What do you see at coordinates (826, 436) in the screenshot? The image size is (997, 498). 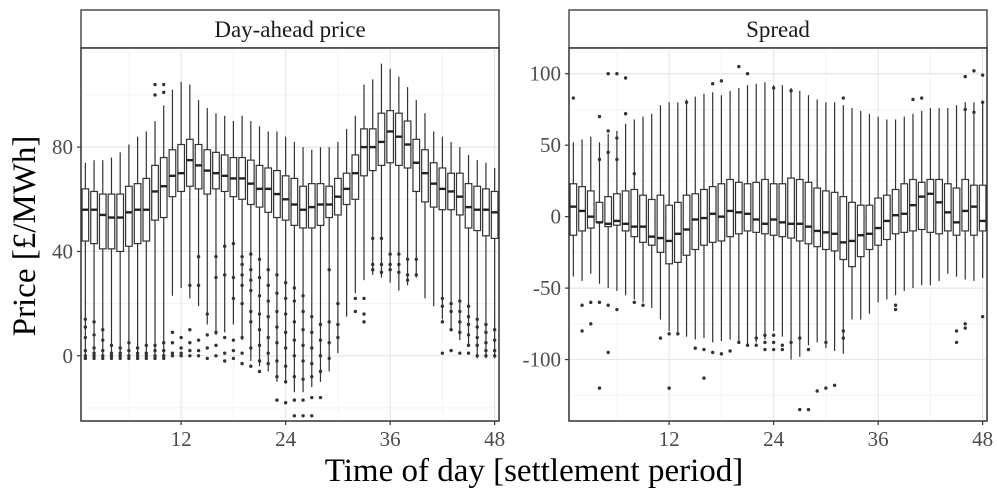 I see `x-axis: 12 24 36 48` at bounding box center [826, 436].